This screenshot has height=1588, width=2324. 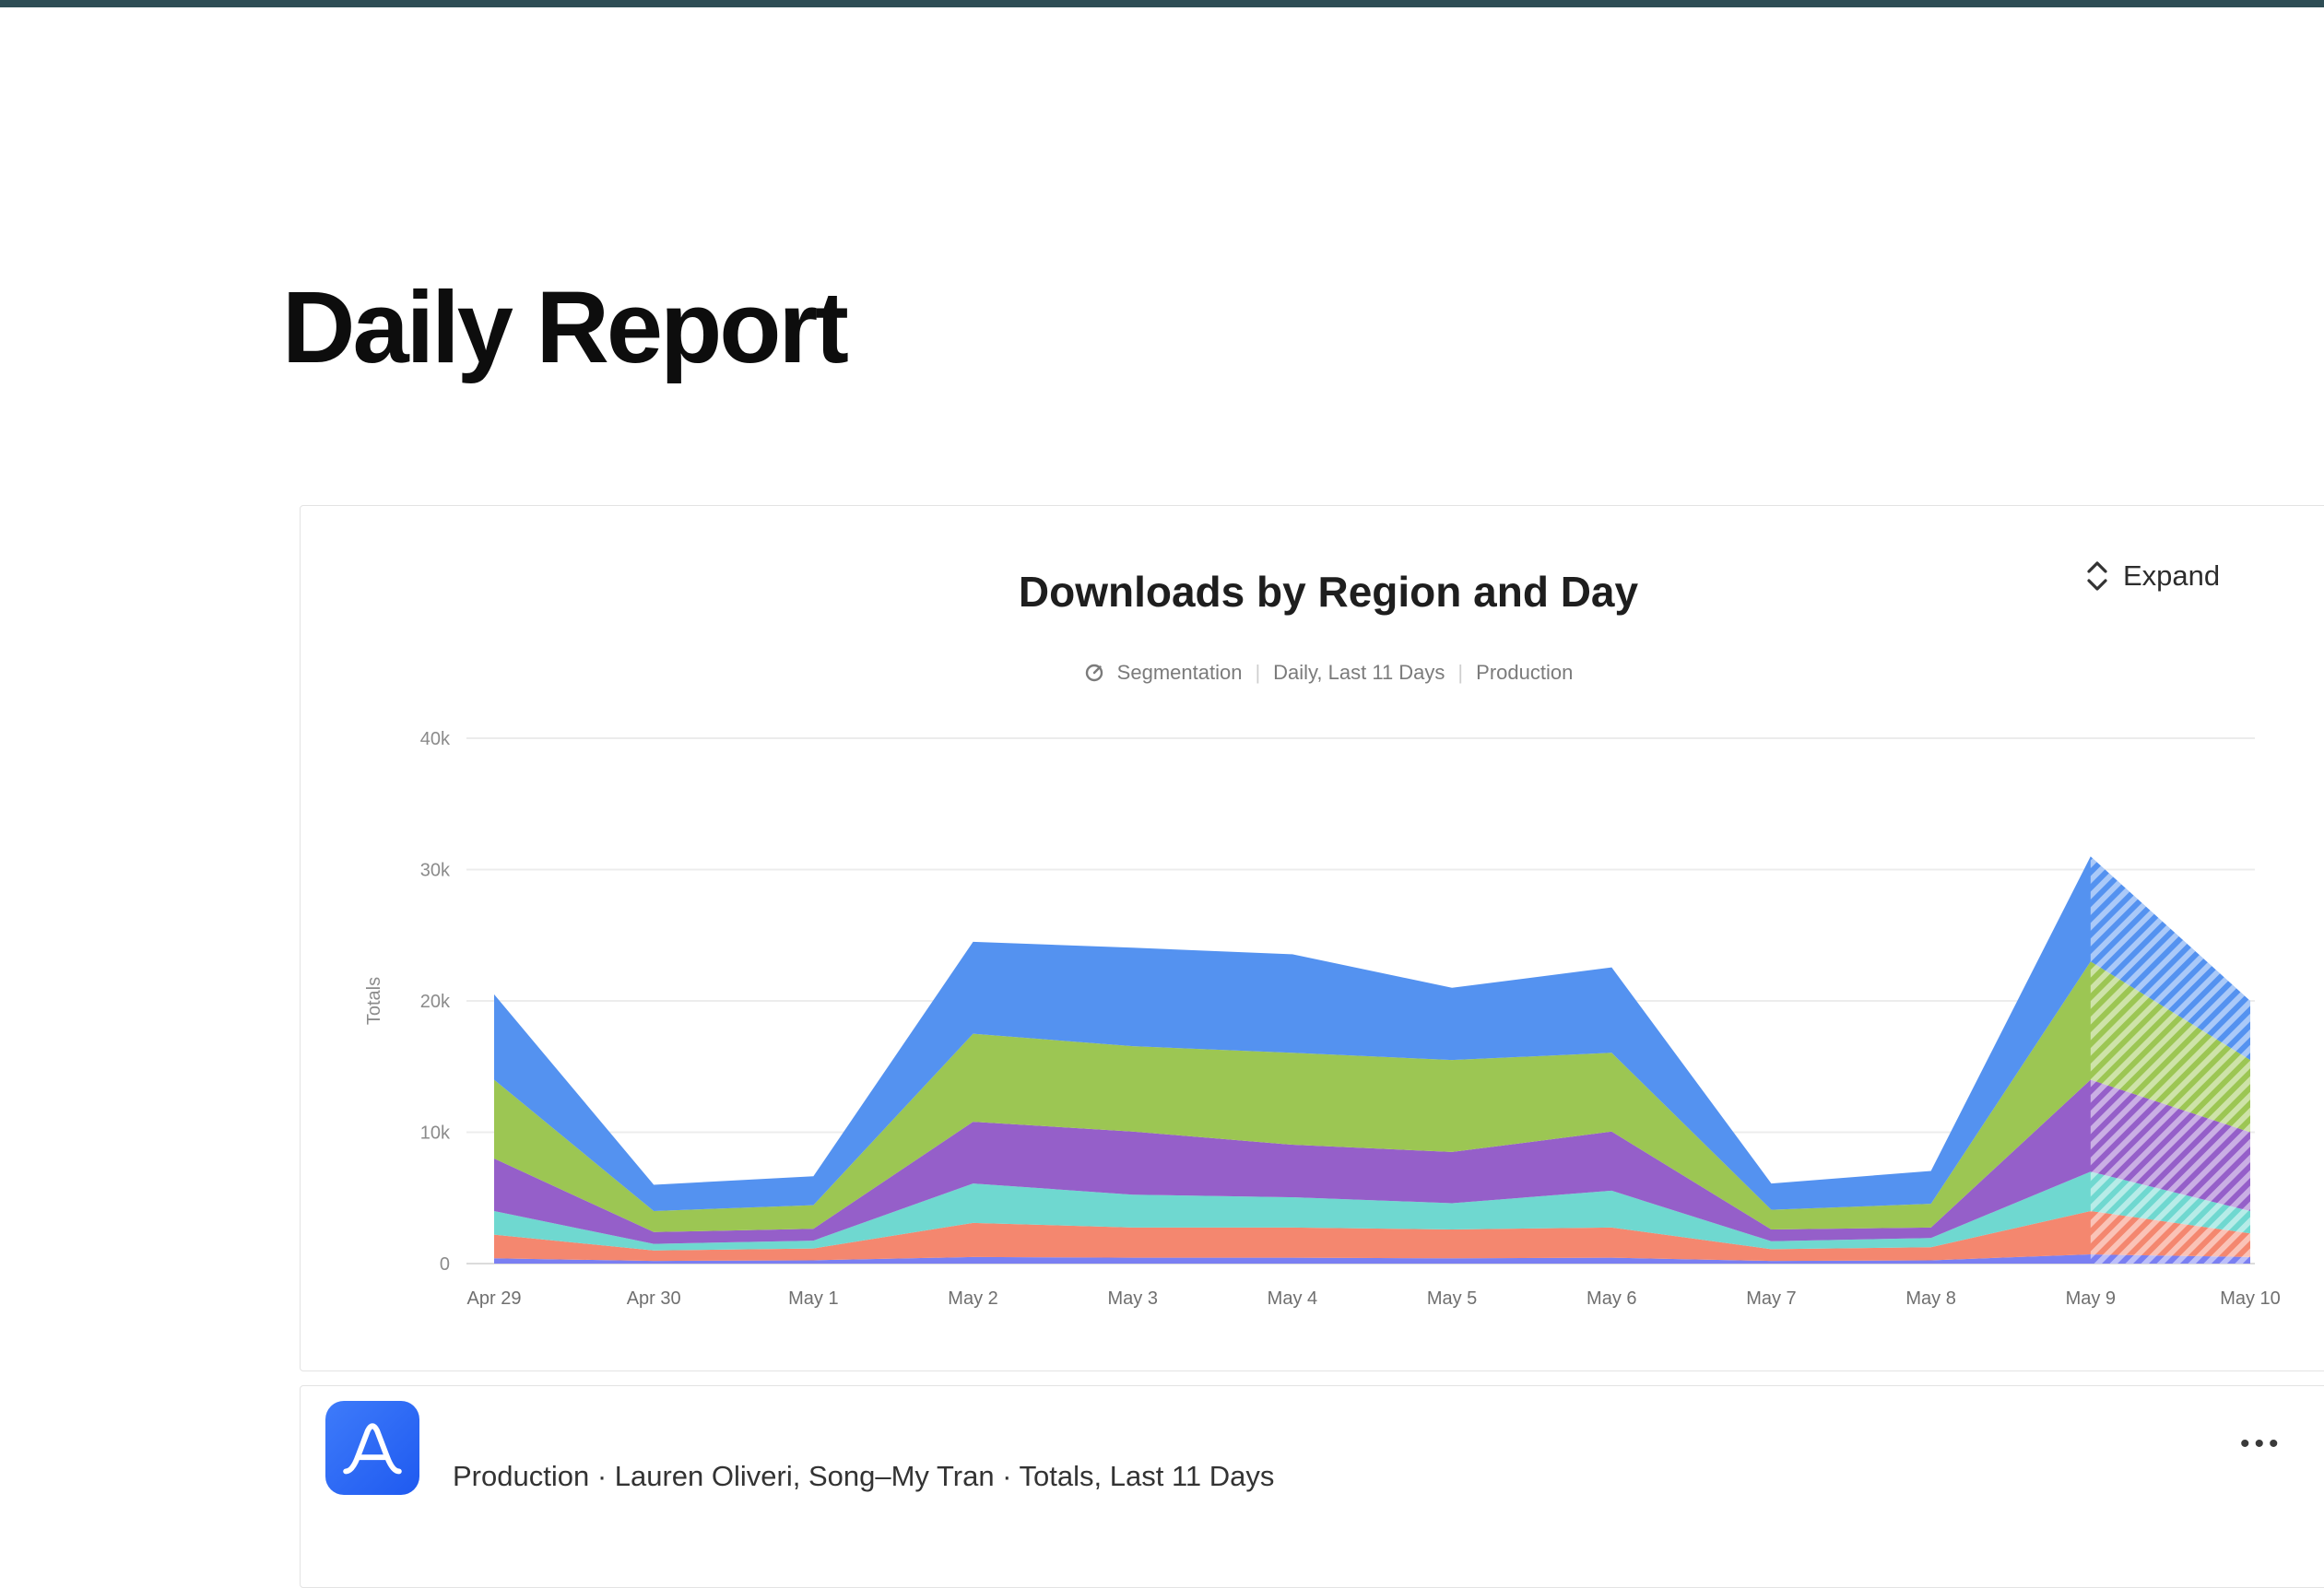 What do you see at coordinates (1612, 1298) in the screenshot?
I see `svg-text: May 6` at bounding box center [1612, 1298].